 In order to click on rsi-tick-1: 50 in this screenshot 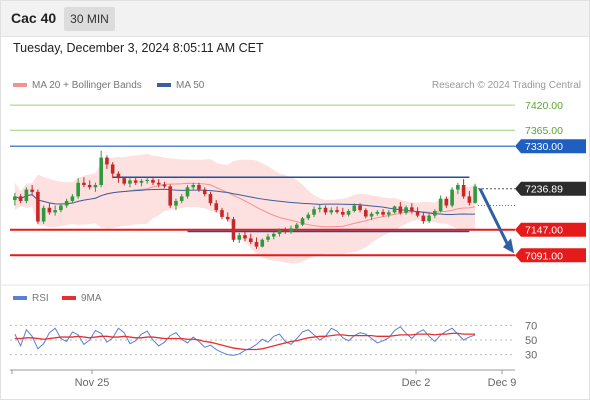, I will do `click(531, 341)`.